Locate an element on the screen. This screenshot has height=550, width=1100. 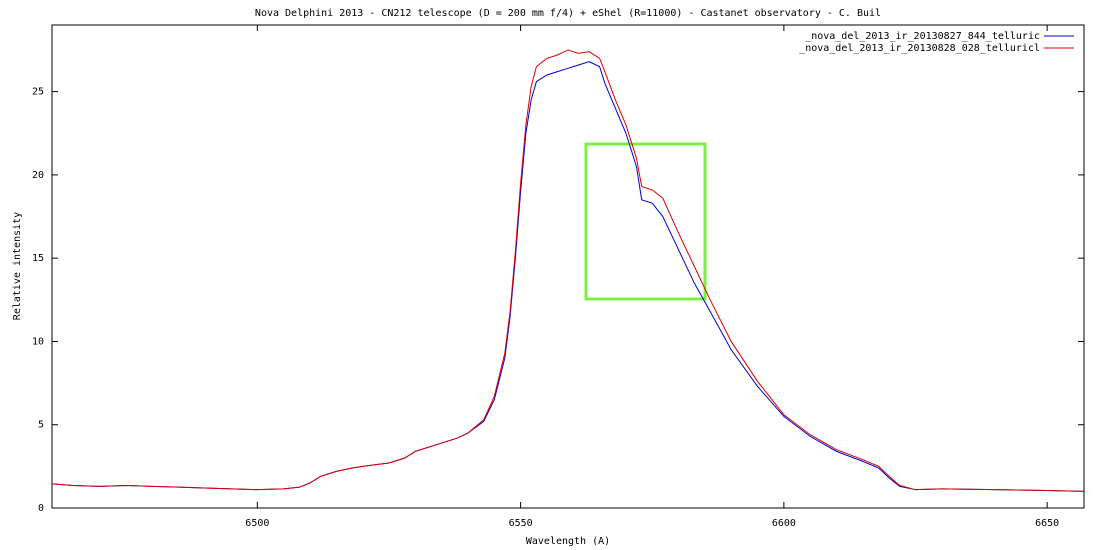
y-tick-label: 0 is located at coordinates (41, 508).